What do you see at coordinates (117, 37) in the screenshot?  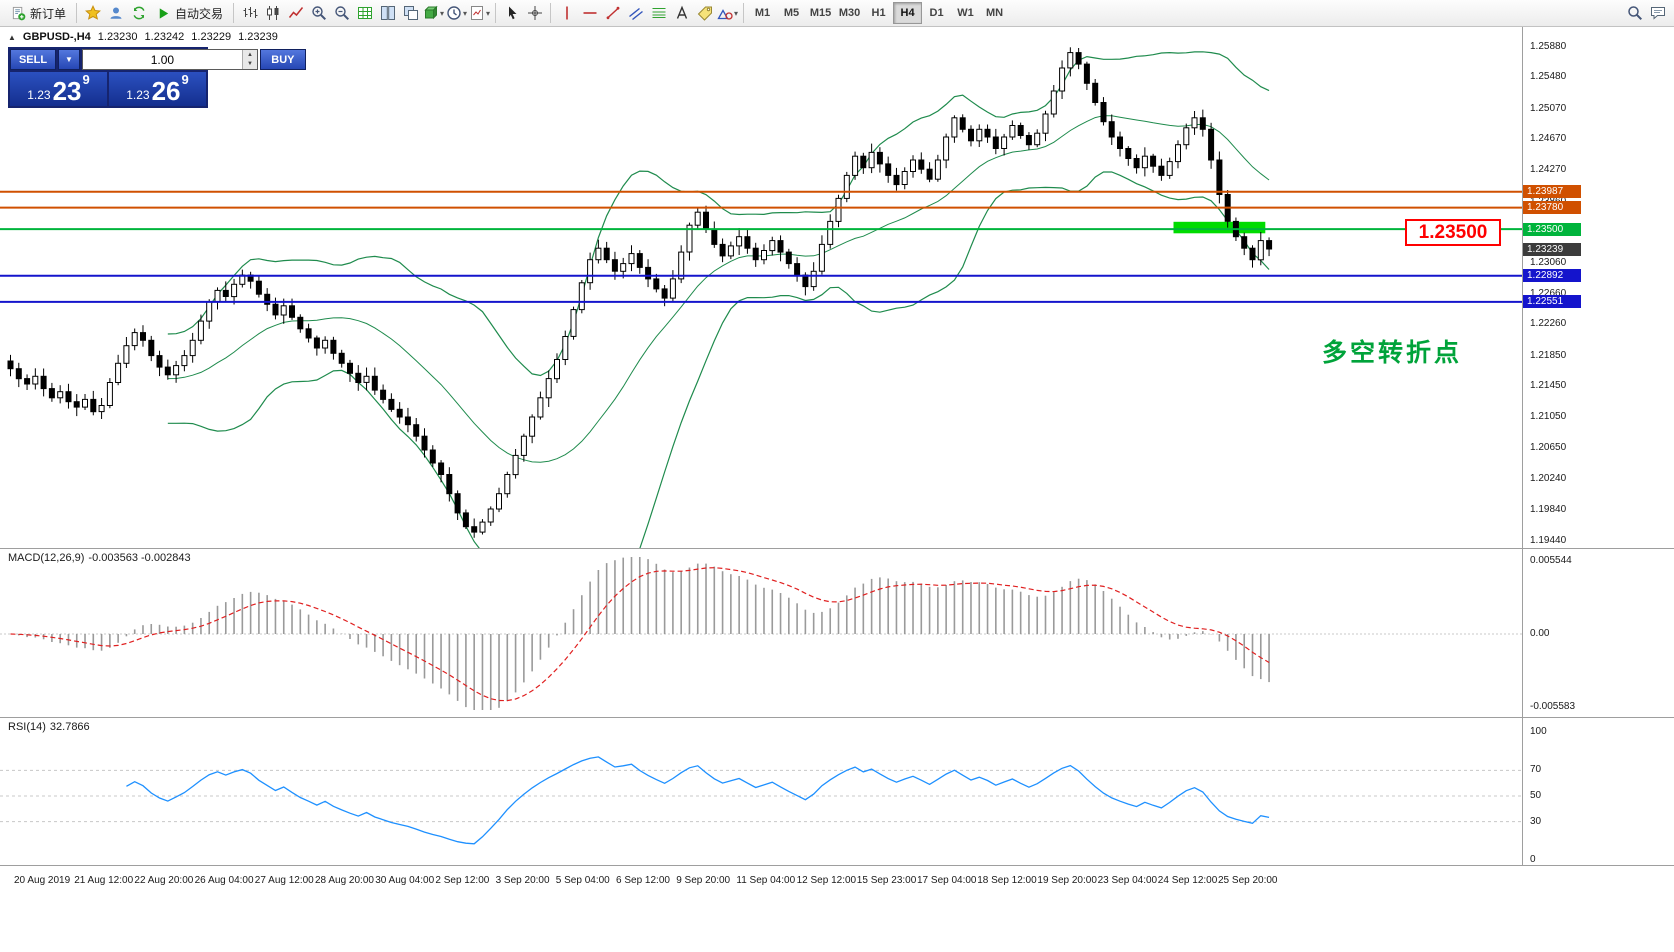 I see `quote-open: 1.23230` at bounding box center [117, 37].